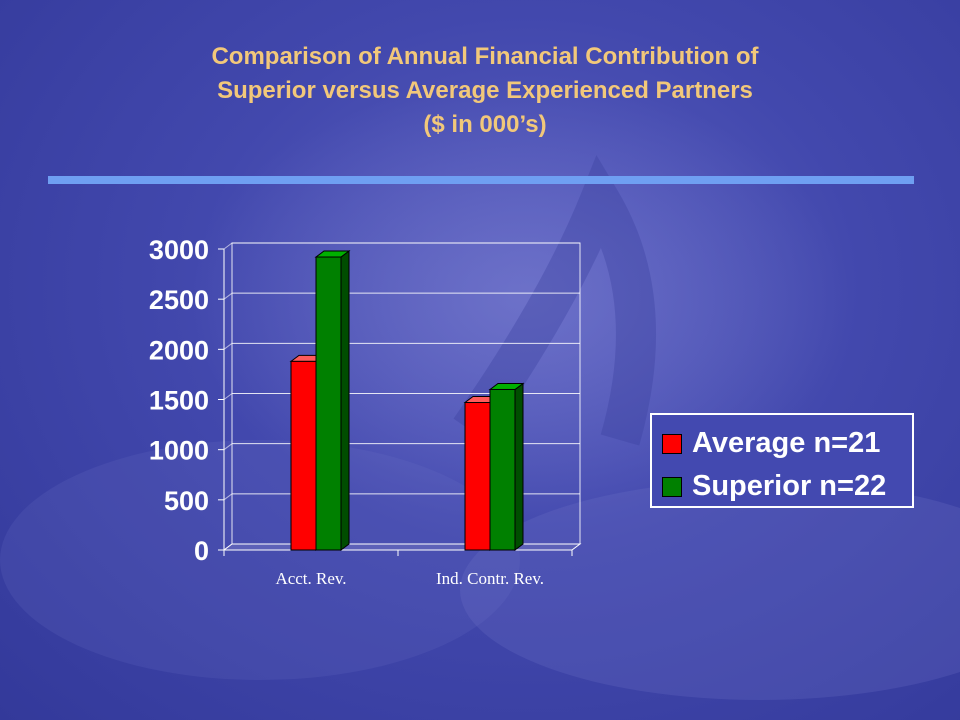  I want to click on legend-swatch-average, so click(672, 443).